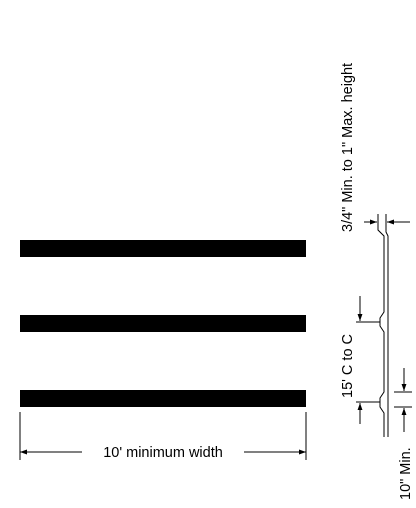  I want to click on profile-outline-right, so click(387, 329).